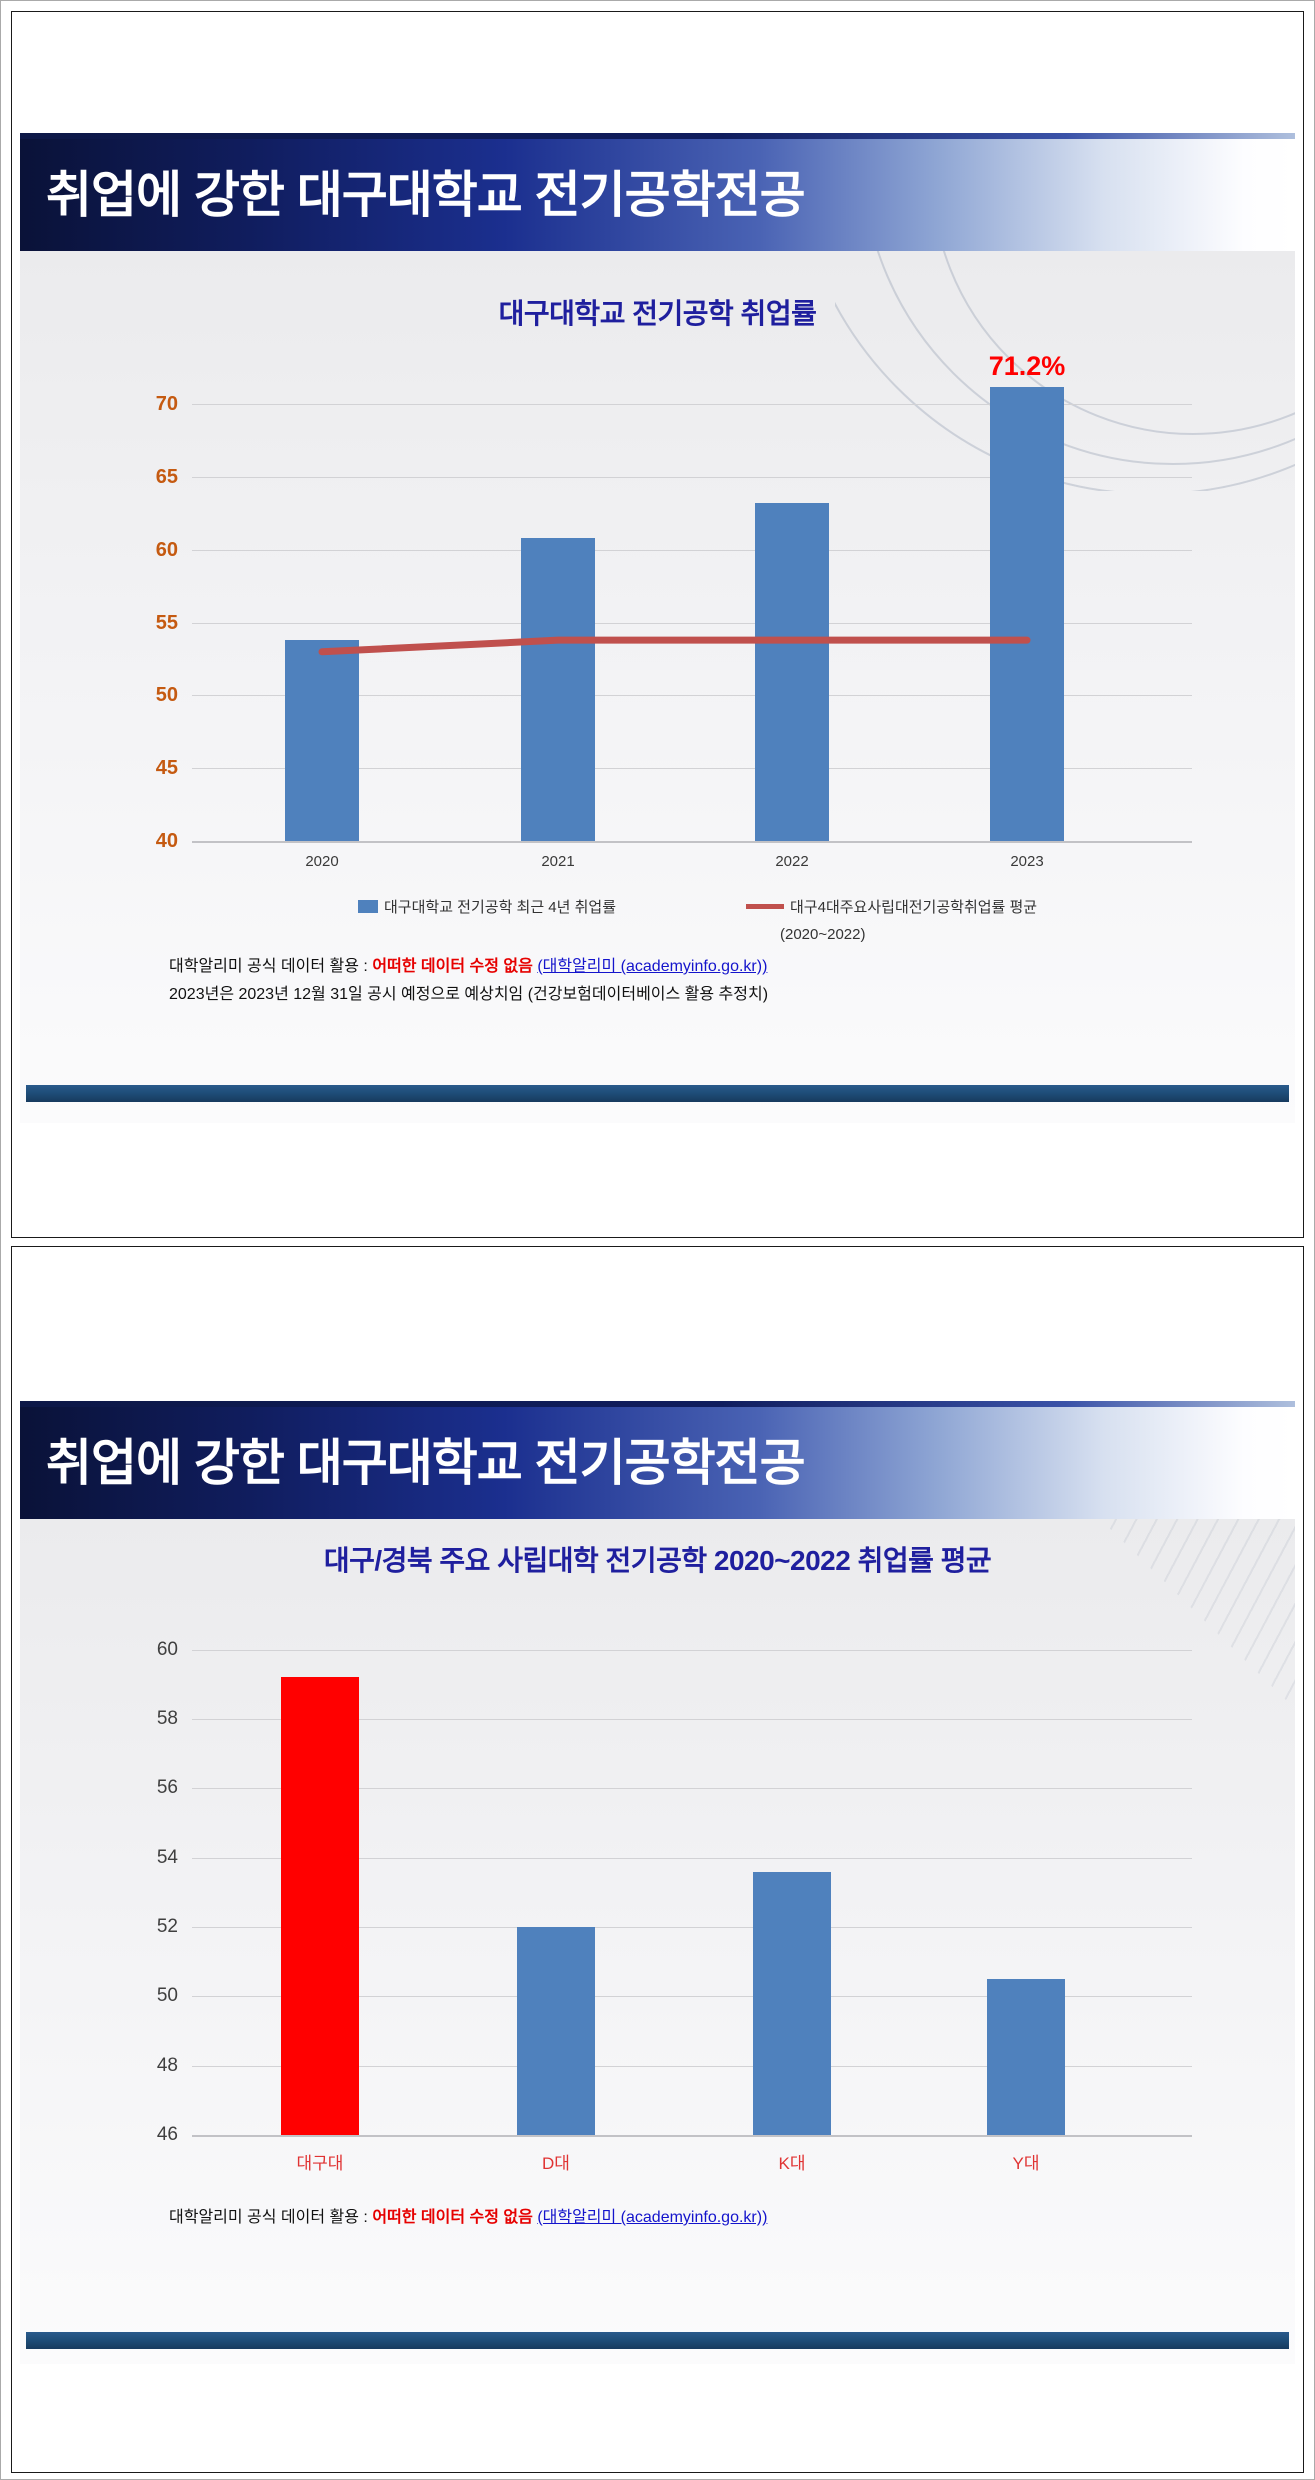 The width and height of the screenshot is (1315, 2480). What do you see at coordinates (166, 404) in the screenshot?
I see `y-axis-tick-label: 70` at bounding box center [166, 404].